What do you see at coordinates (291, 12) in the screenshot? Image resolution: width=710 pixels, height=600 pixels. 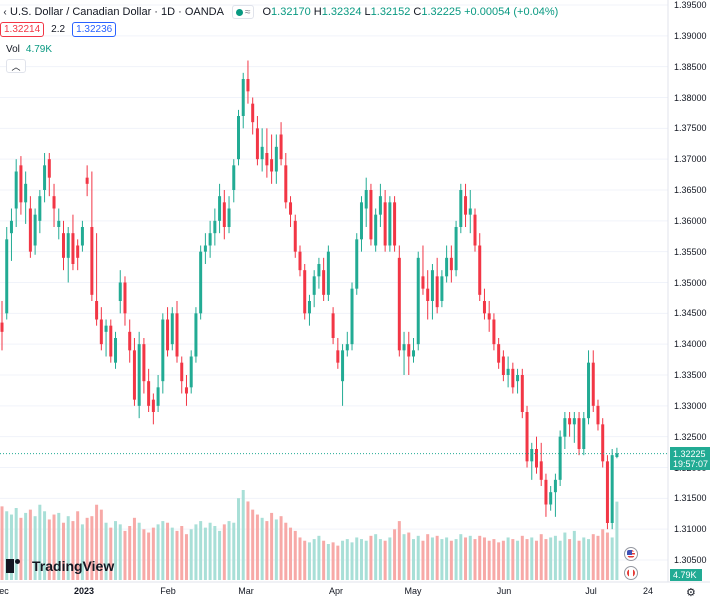 I see `open-value: 1.32170` at bounding box center [291, 12].